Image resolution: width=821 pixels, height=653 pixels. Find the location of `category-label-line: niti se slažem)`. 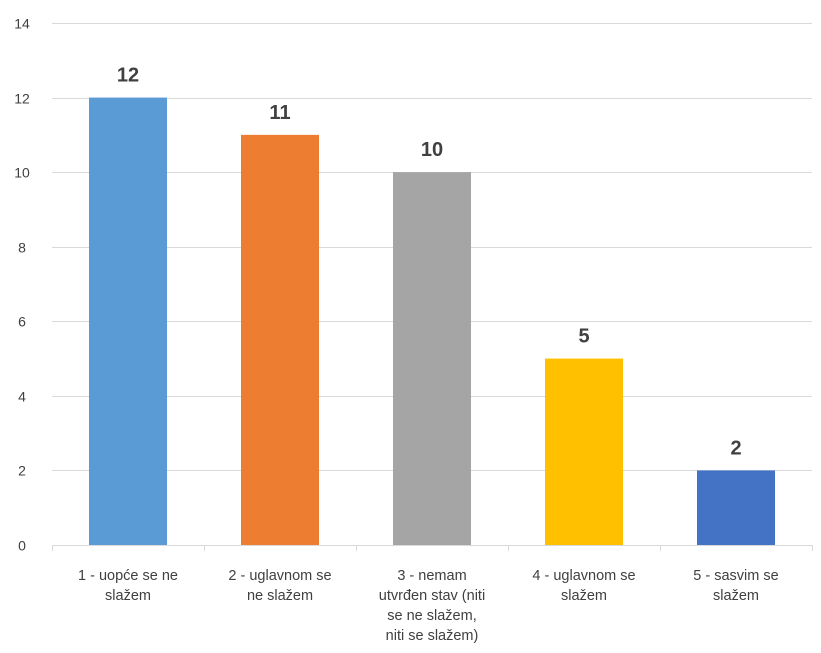

category-label-line: niti se slažem) is located at coordinates (432, 636).